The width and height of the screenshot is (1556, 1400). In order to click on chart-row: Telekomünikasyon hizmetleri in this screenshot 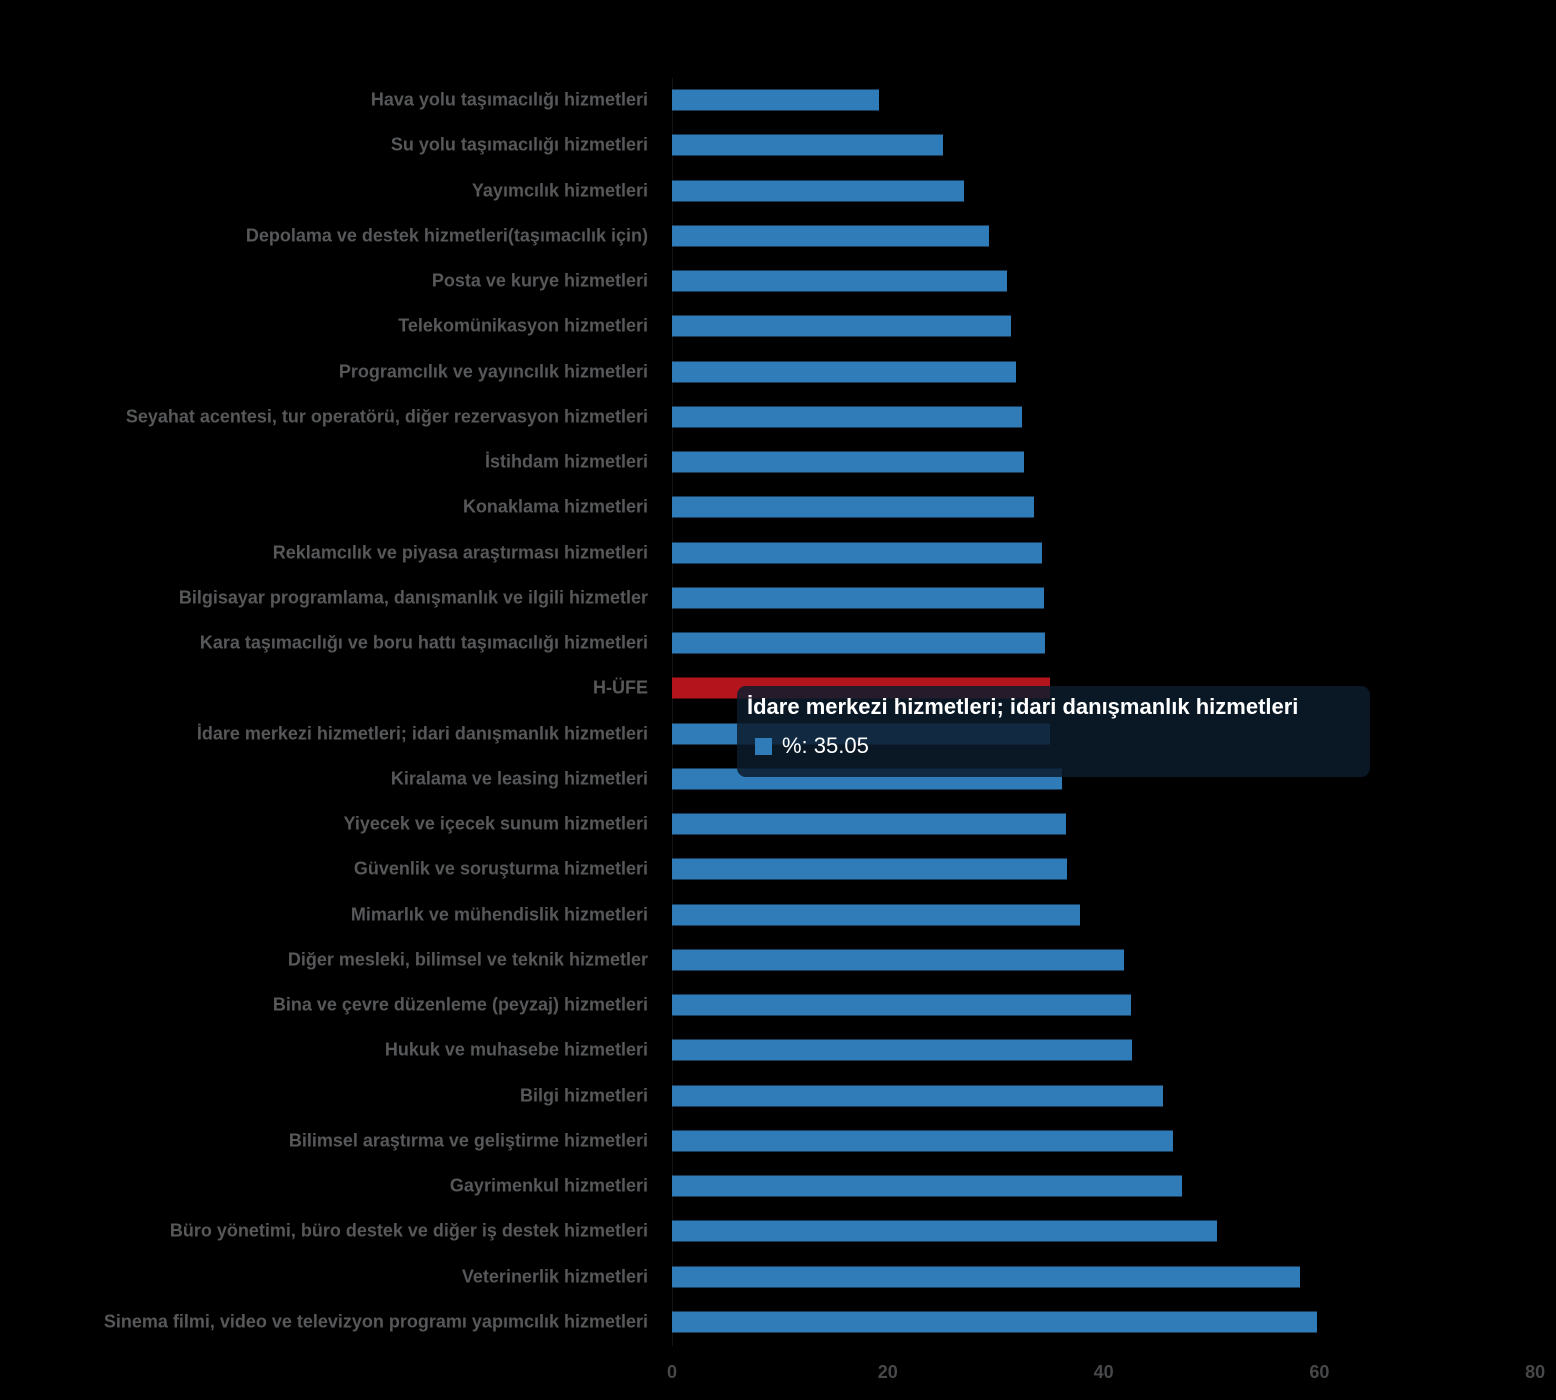, I will do `click(778, 326)`.